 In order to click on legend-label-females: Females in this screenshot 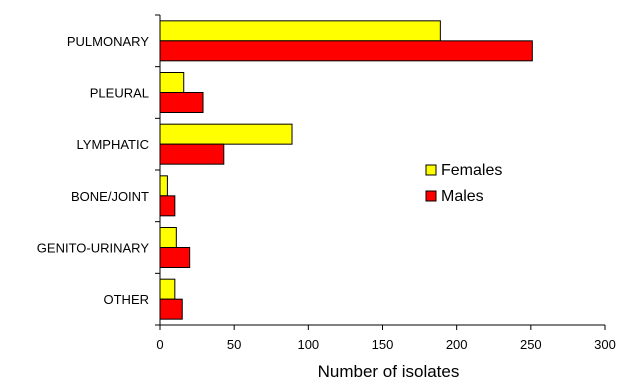, I will do `click(471, 170)`.